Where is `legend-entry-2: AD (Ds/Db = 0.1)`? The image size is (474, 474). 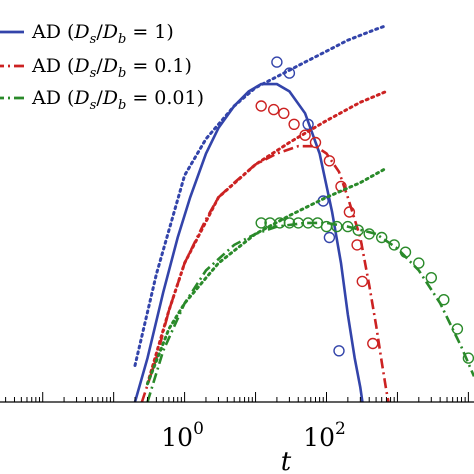 legend-entry-2: AD (Ds/Db = 0.1) is located at coordinates (96, 68).